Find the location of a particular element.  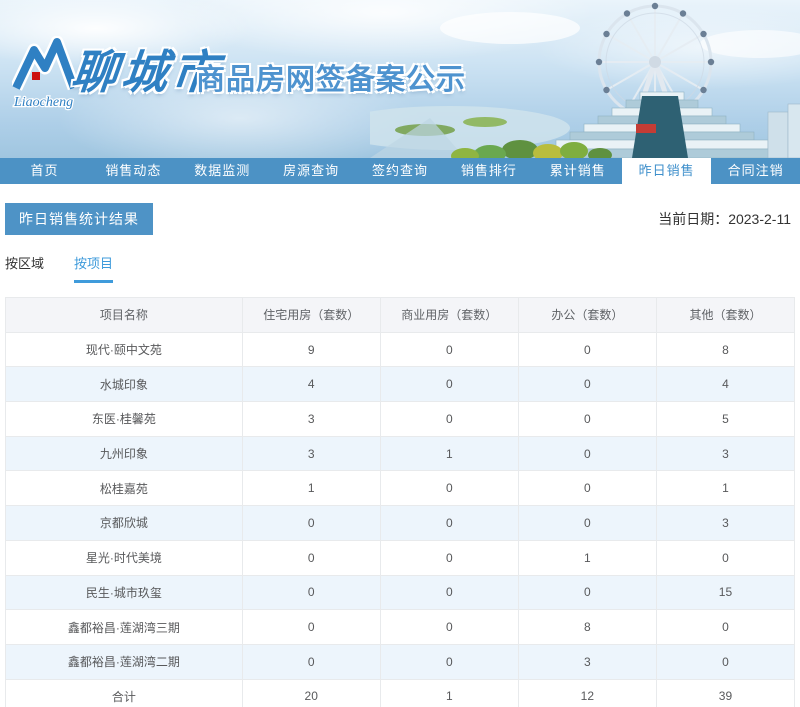

count-cell: 5 is located at coordinates (725, 419).